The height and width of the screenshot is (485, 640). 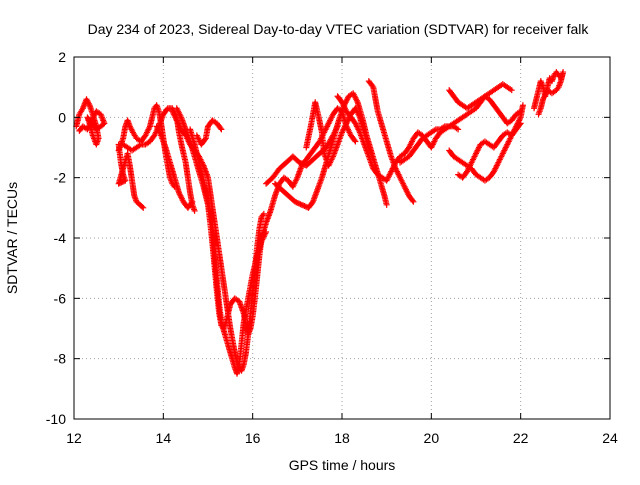 I want to click on x-tick-label: 12, so click(x=74, y=438).